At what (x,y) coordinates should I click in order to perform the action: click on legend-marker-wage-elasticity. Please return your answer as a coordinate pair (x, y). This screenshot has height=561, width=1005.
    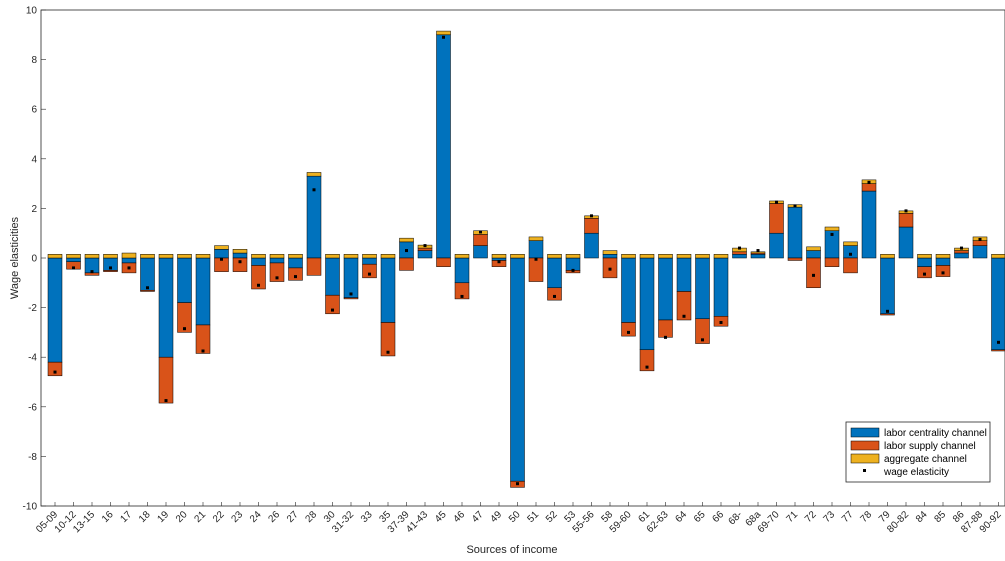
    Looking at the image, I should click on (864, 470).